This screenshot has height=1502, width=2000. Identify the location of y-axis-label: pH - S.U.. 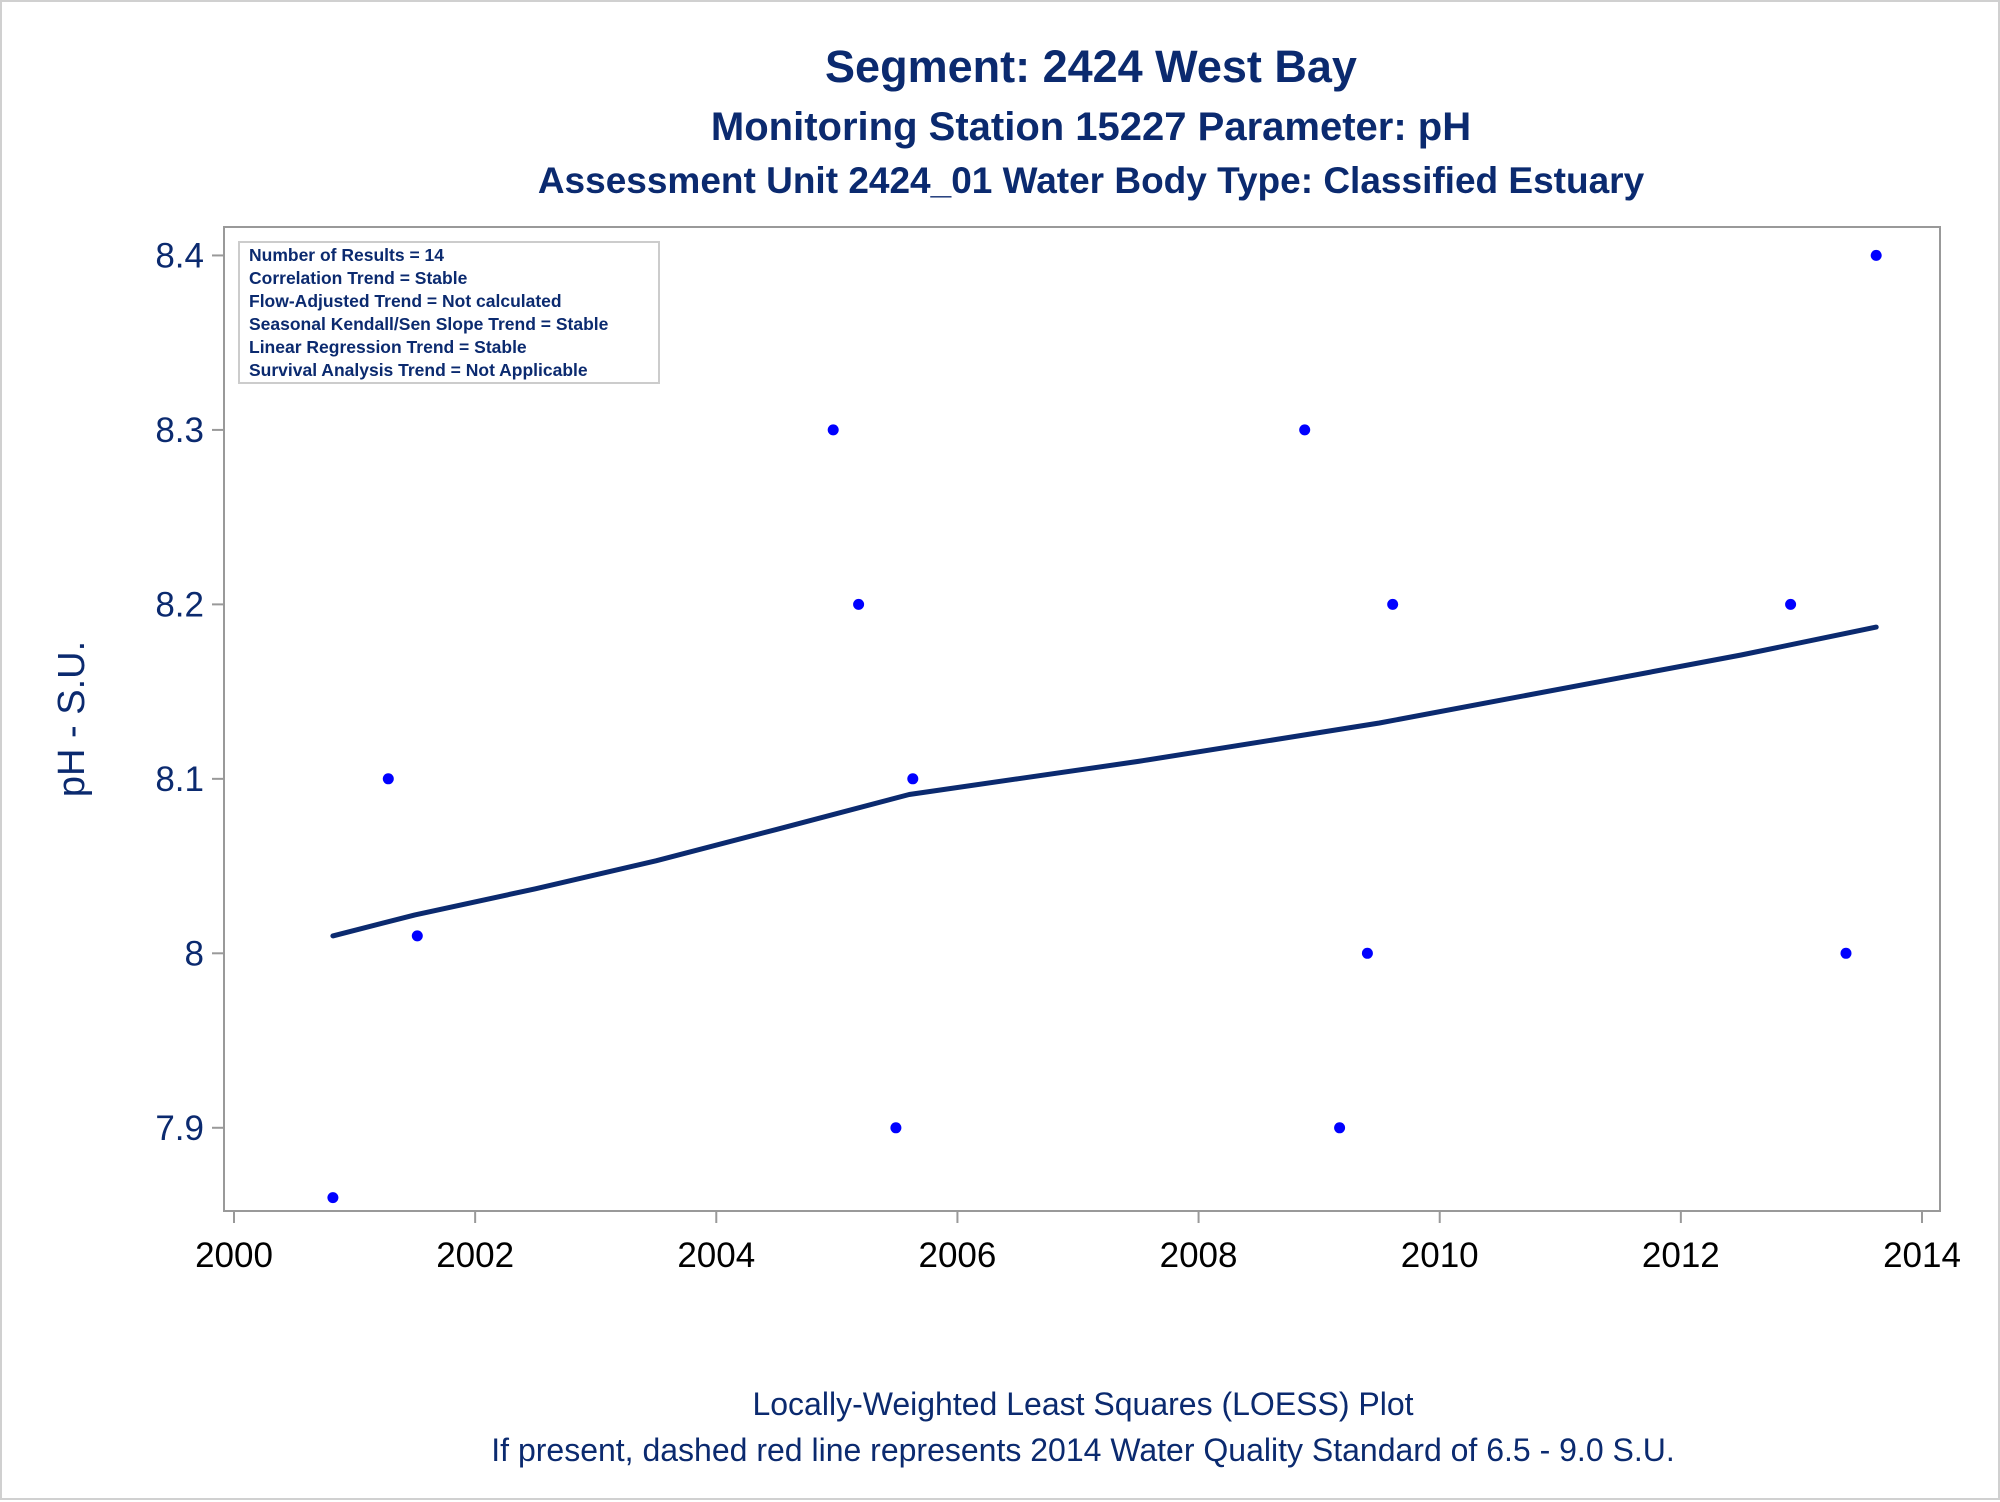
(72, 719).